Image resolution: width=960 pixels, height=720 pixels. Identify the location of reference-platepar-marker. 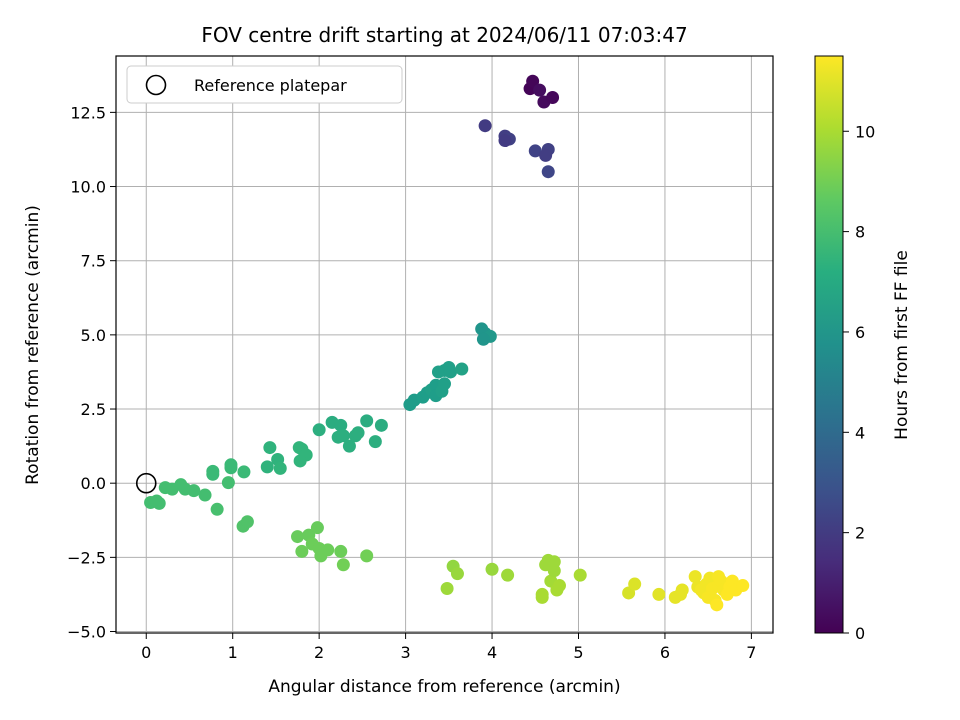
(146, 483).